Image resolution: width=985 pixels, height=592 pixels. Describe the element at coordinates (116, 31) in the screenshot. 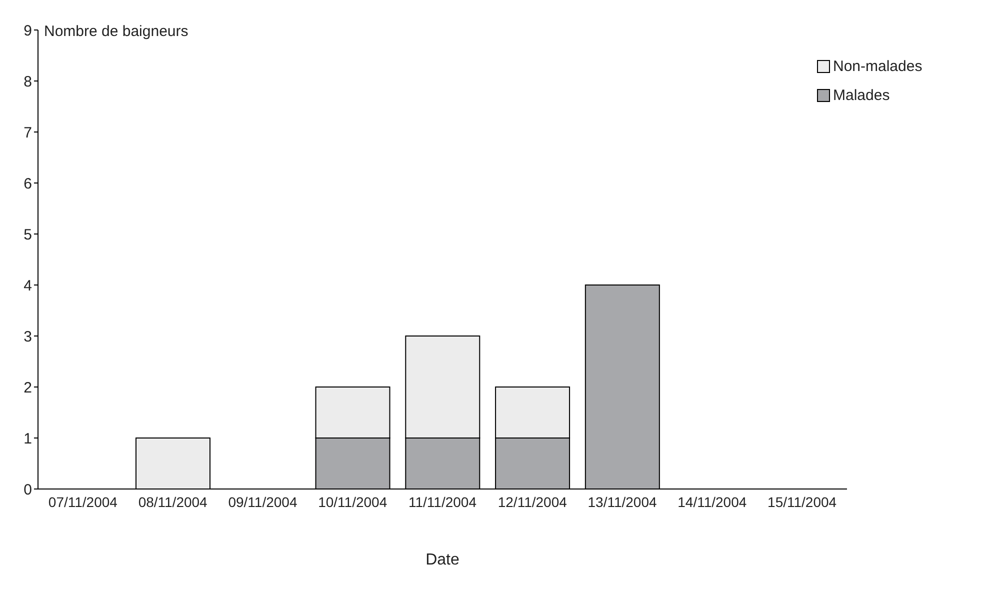

I see `y-axis-title: Nombre de baigneurs` at that location.